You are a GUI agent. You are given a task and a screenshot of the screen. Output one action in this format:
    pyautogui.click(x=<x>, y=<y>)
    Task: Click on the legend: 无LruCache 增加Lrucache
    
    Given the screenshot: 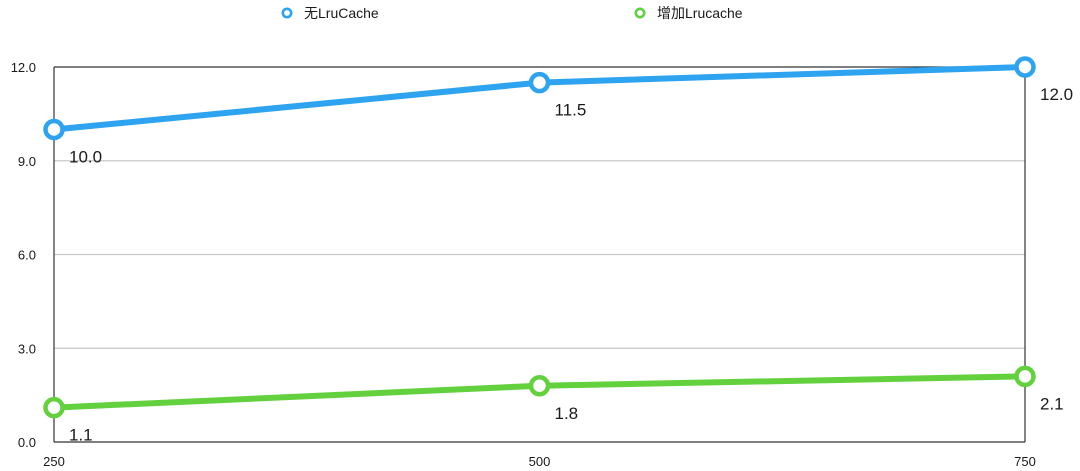 What is the action you would take?
    pyautogui.click(x=512, y=13)
    